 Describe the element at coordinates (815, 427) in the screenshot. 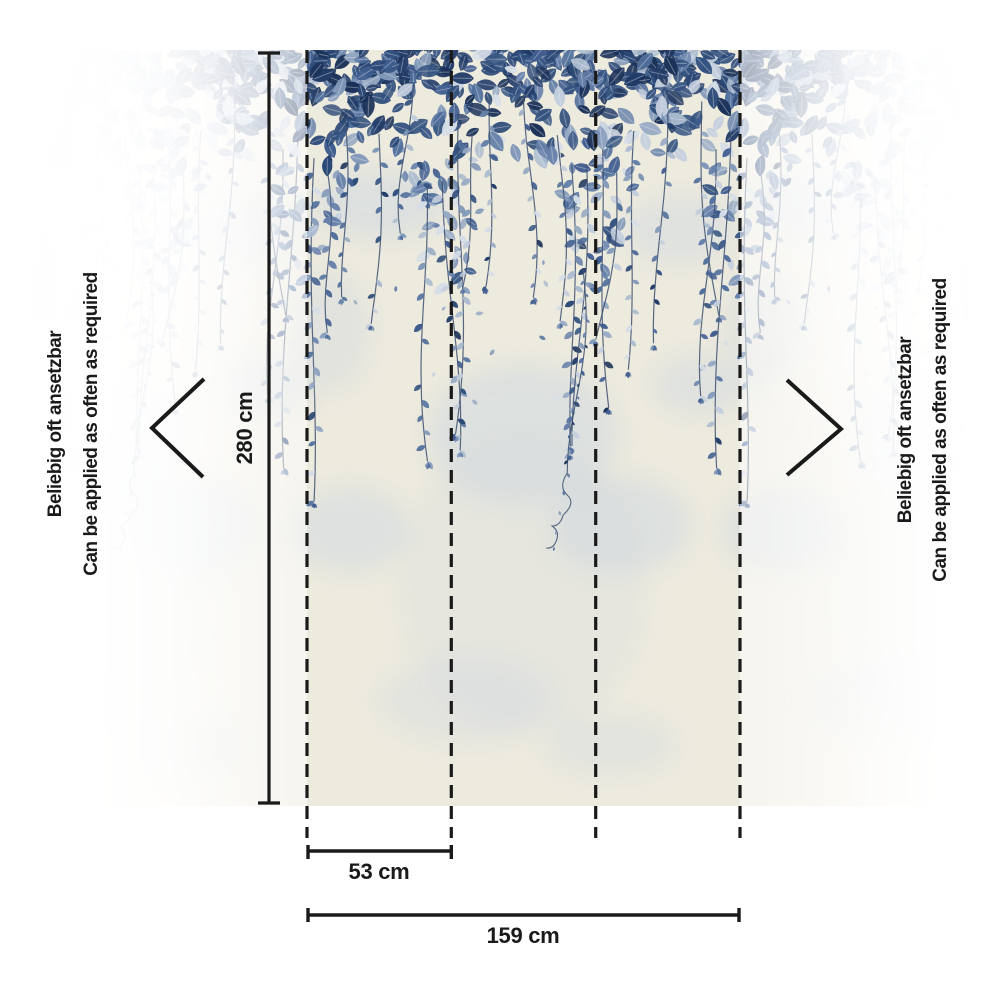

I see `repeat-chevron-right-icon` at that location.